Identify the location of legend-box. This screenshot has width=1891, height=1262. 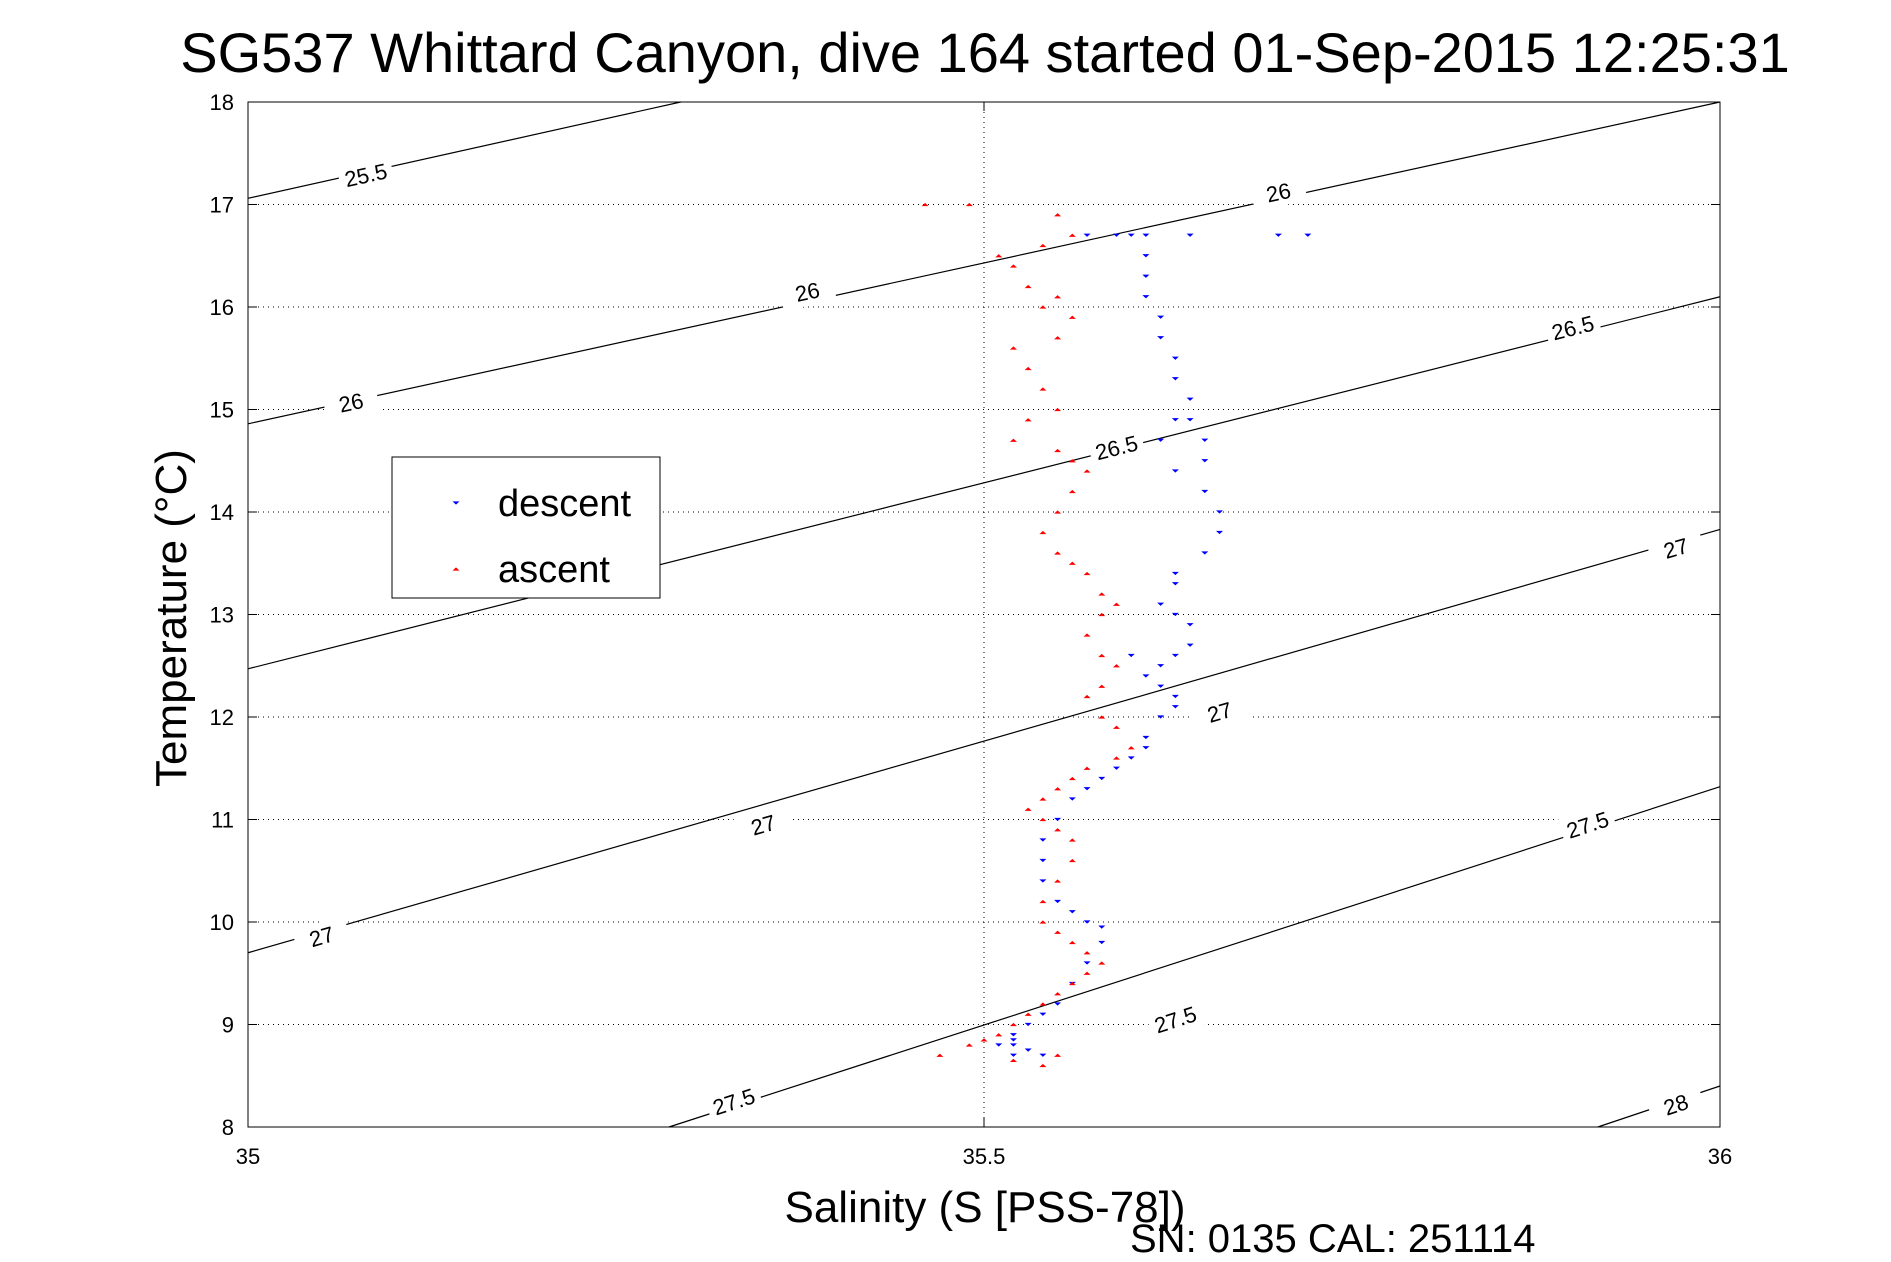
(526, 527).